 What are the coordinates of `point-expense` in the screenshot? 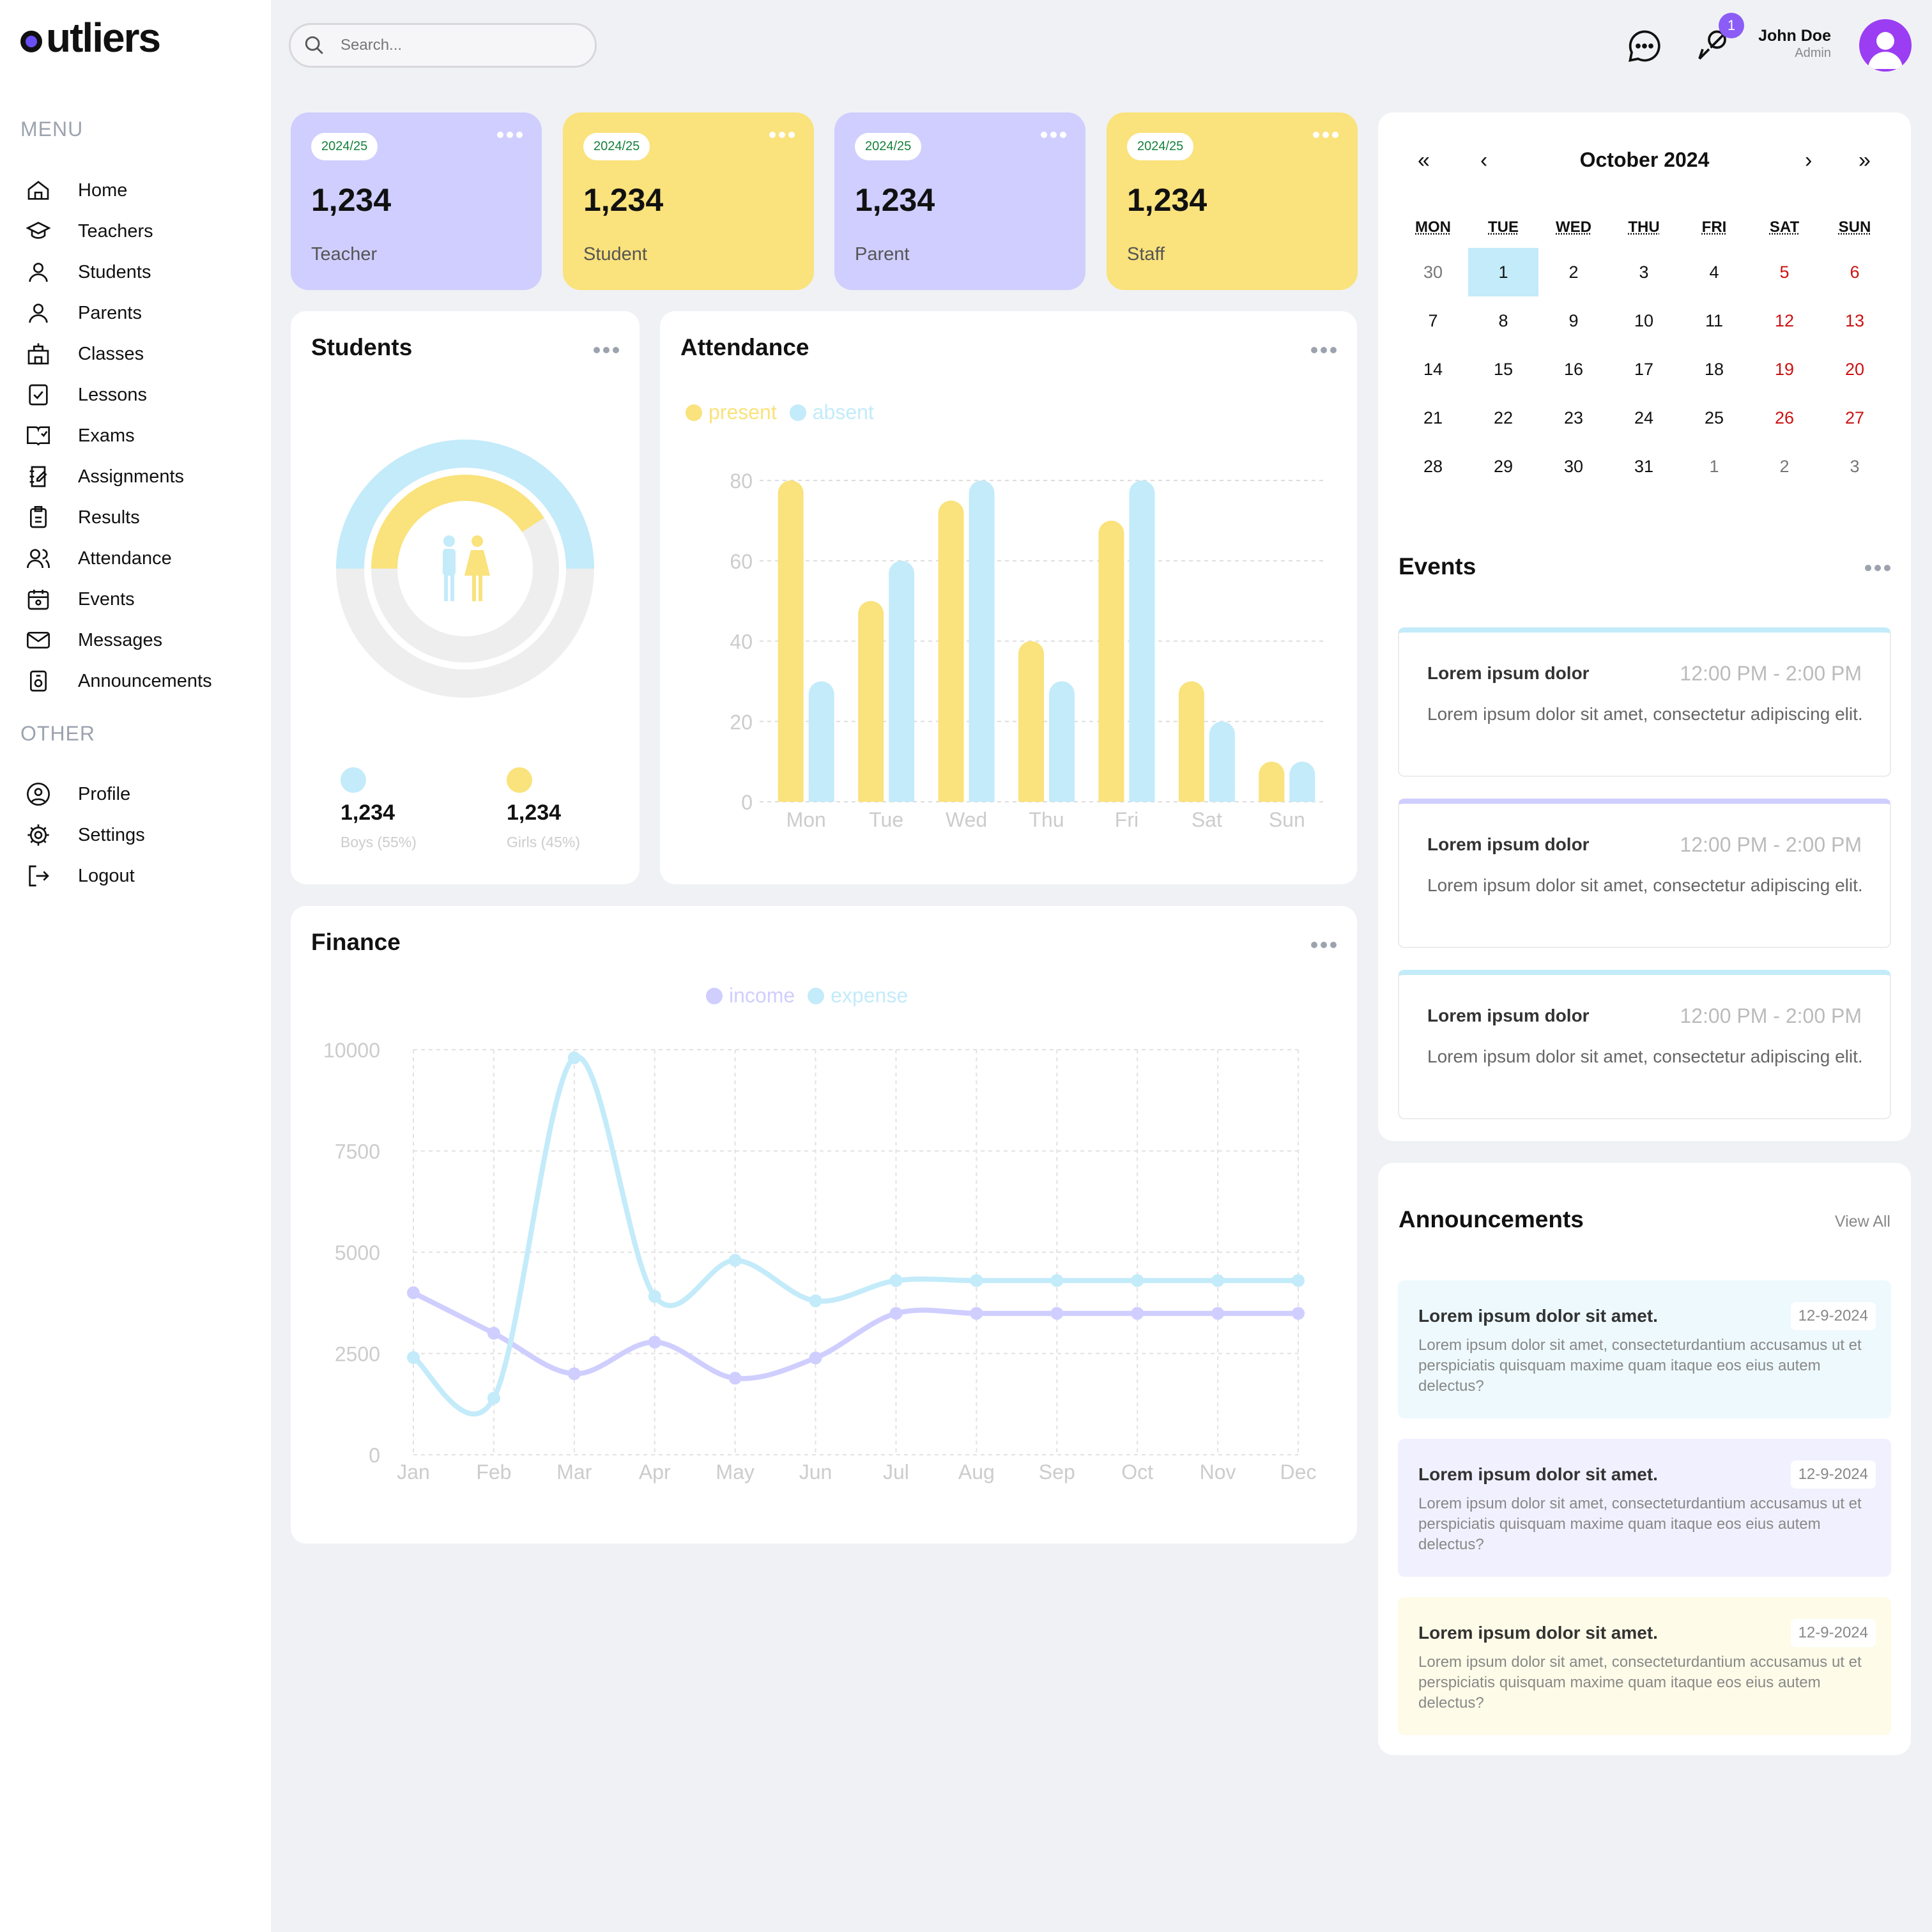 It's located at (815, 1301).